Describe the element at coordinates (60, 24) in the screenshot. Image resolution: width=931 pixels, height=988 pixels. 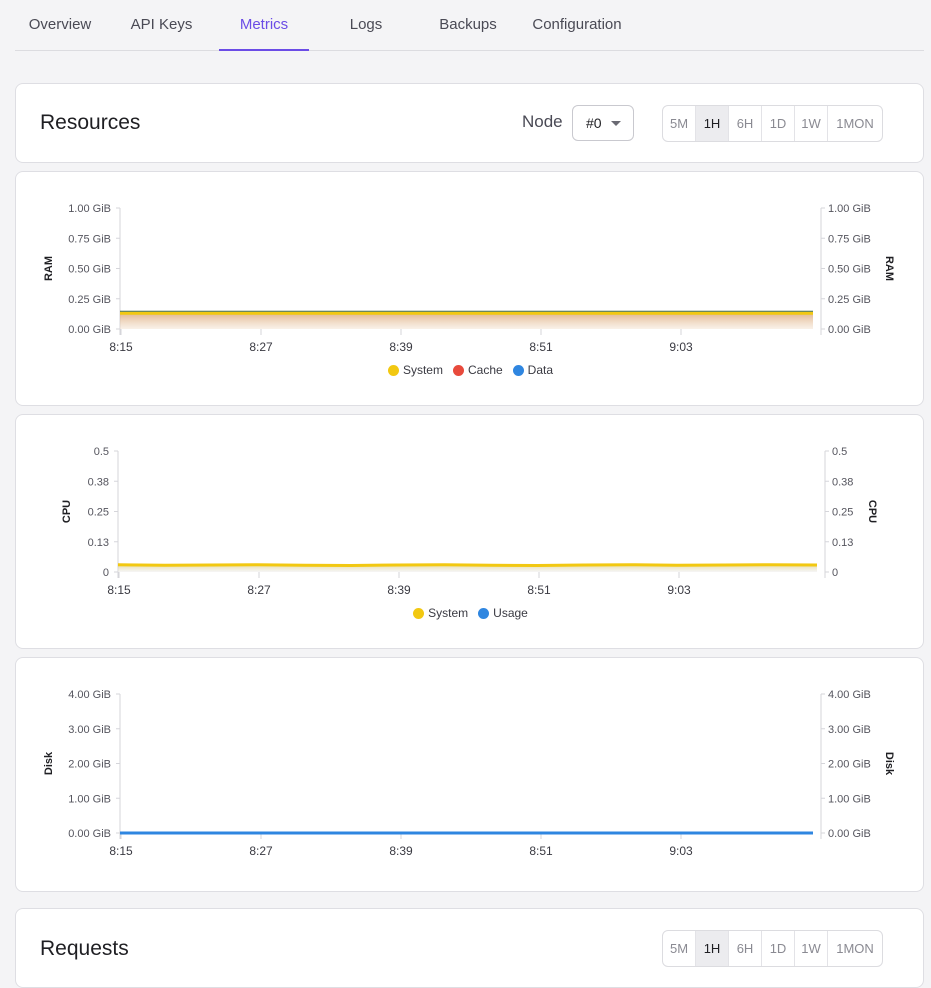
I see `tab-overview: Overview` at that location.